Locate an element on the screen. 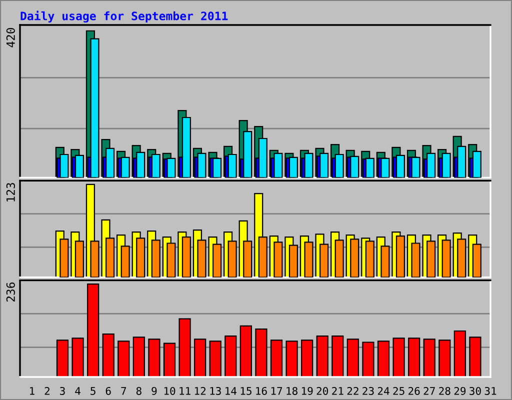  text: 236 is located at coordinates (10, 292).